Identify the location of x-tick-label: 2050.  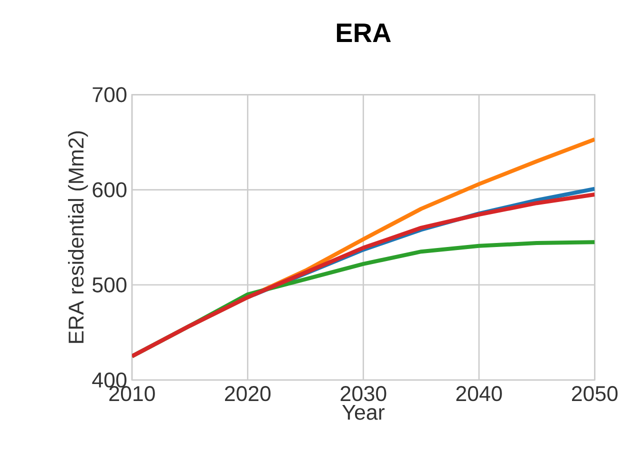
(595, 394).